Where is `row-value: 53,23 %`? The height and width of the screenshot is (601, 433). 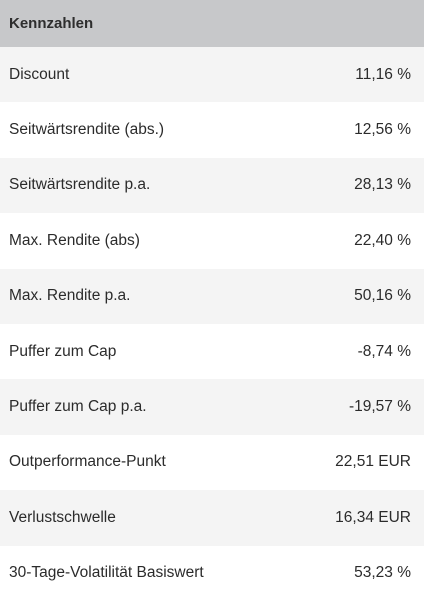 row-value: 53,23 % is located at coordinates (382, 573).